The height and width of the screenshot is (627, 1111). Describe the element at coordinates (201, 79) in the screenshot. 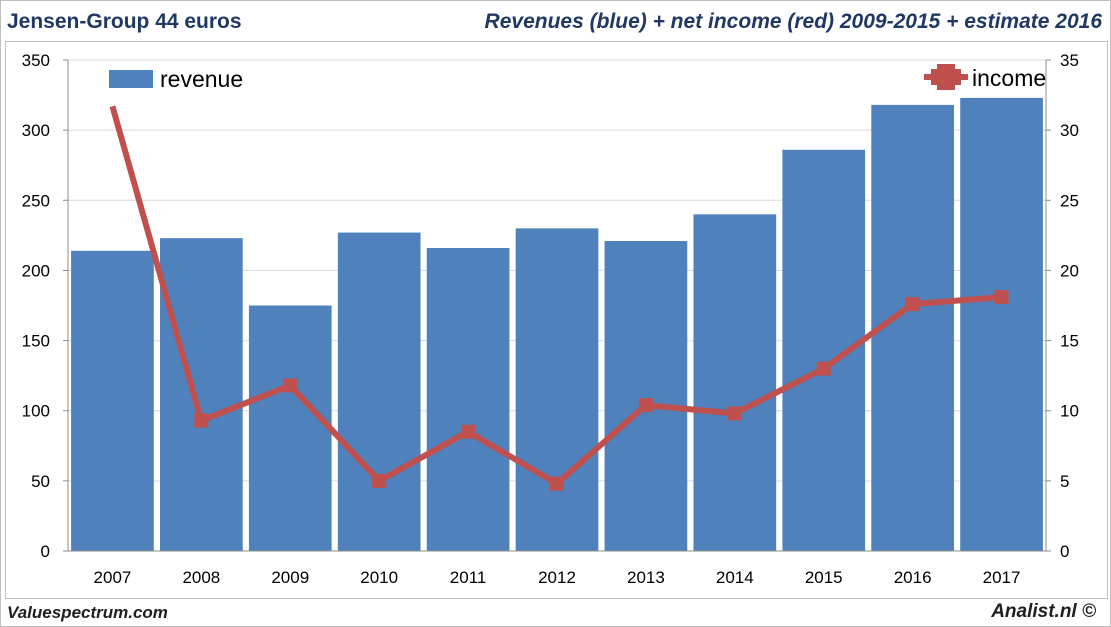

I see `legend-revenue-label: revenue` at that location.